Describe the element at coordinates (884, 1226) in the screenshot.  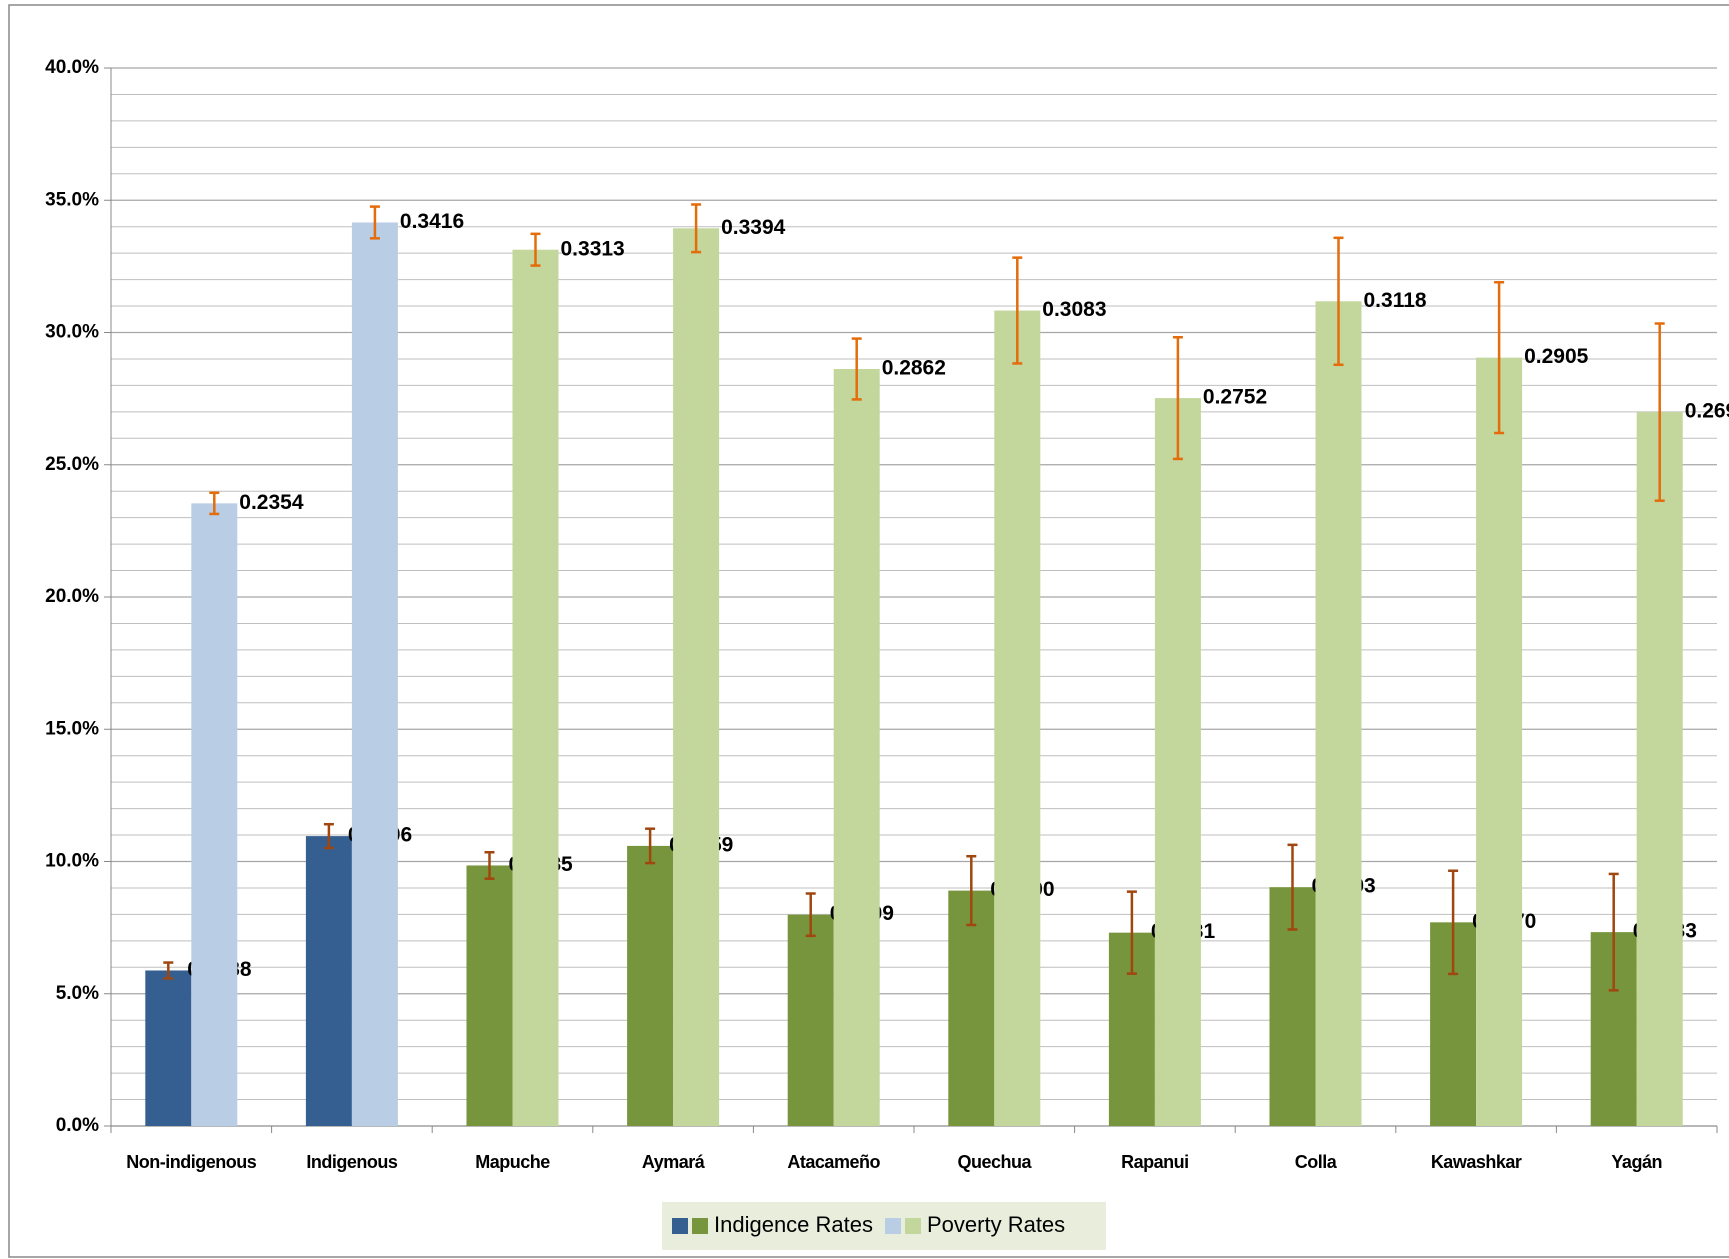
I see `legend-box` at that location.